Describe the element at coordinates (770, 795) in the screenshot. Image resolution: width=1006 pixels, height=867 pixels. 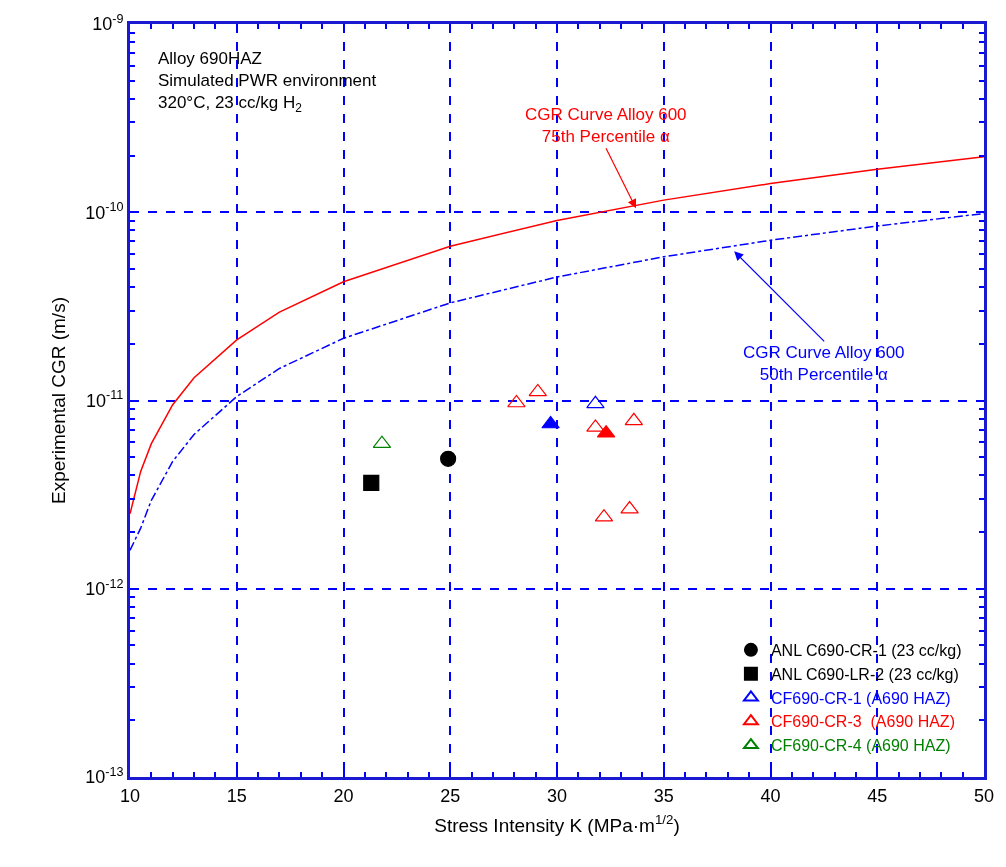
I see `x-tick-label: 40` at that location.